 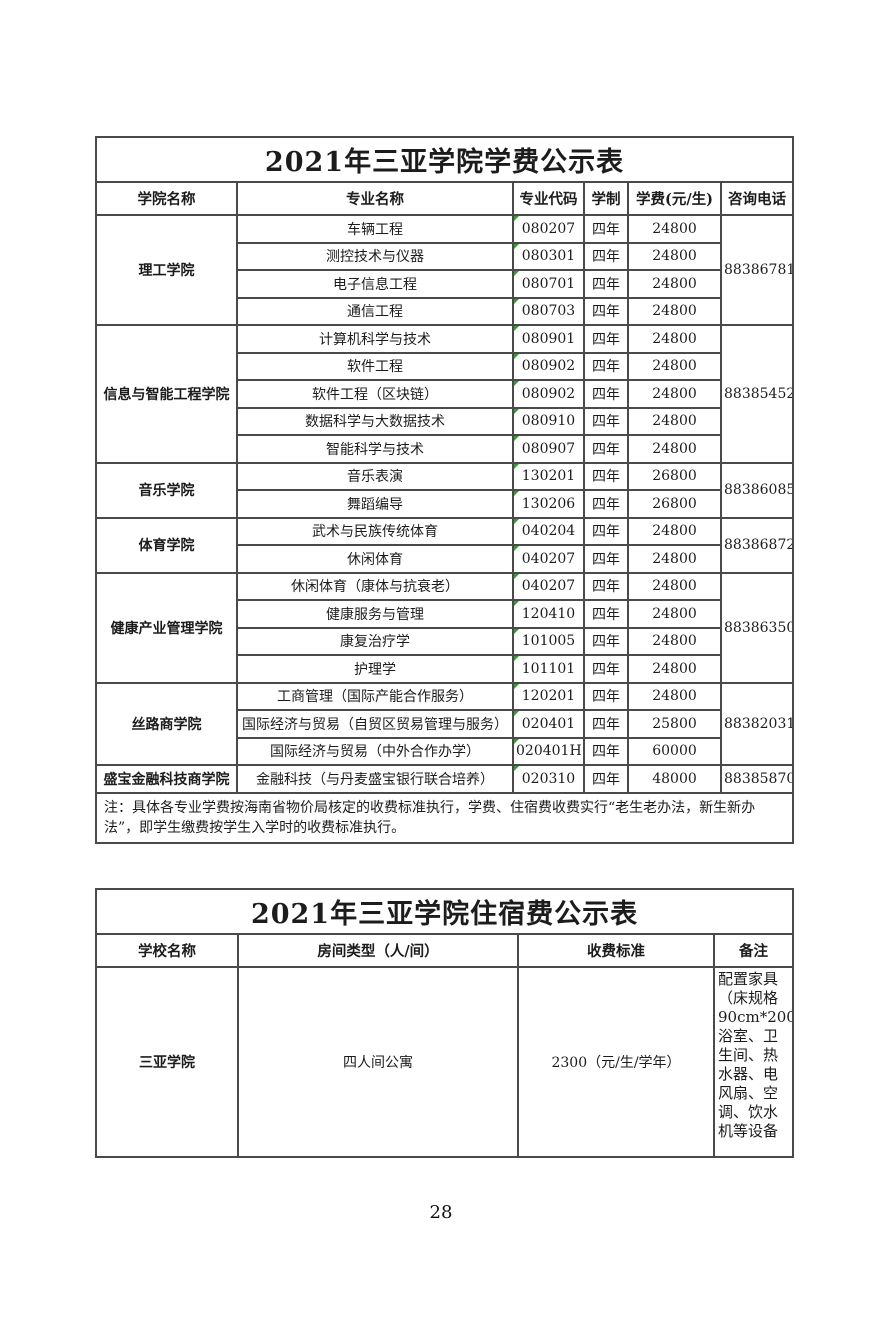 I want to click on school-cell: 三亚学院, so click(x=167, y=1062).